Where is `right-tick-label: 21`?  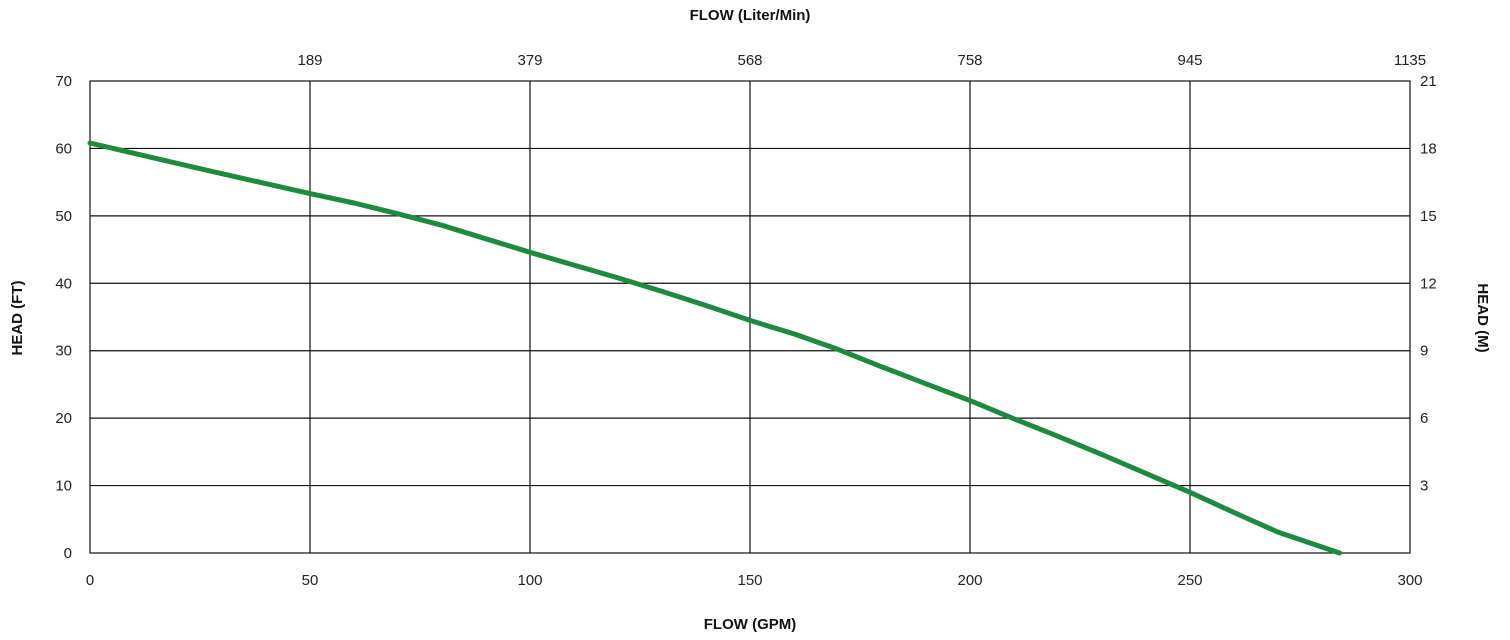 right-tick-label: 21 is located at coordinates (1428, 81).